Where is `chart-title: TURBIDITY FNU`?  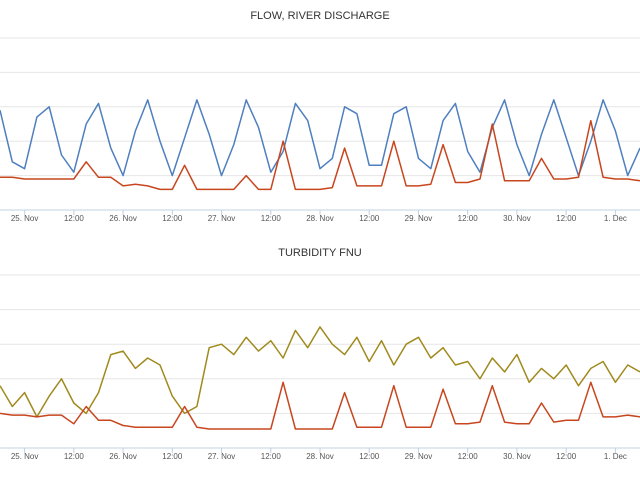
chart-title: TURBIDITY FNU is located at coordinates (320, 253).